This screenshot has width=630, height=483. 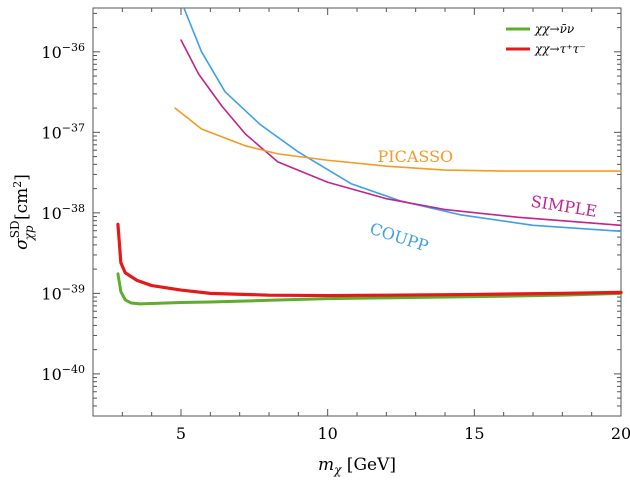 I want to click on x-tick-label: 20, so click(x=620, y=433).